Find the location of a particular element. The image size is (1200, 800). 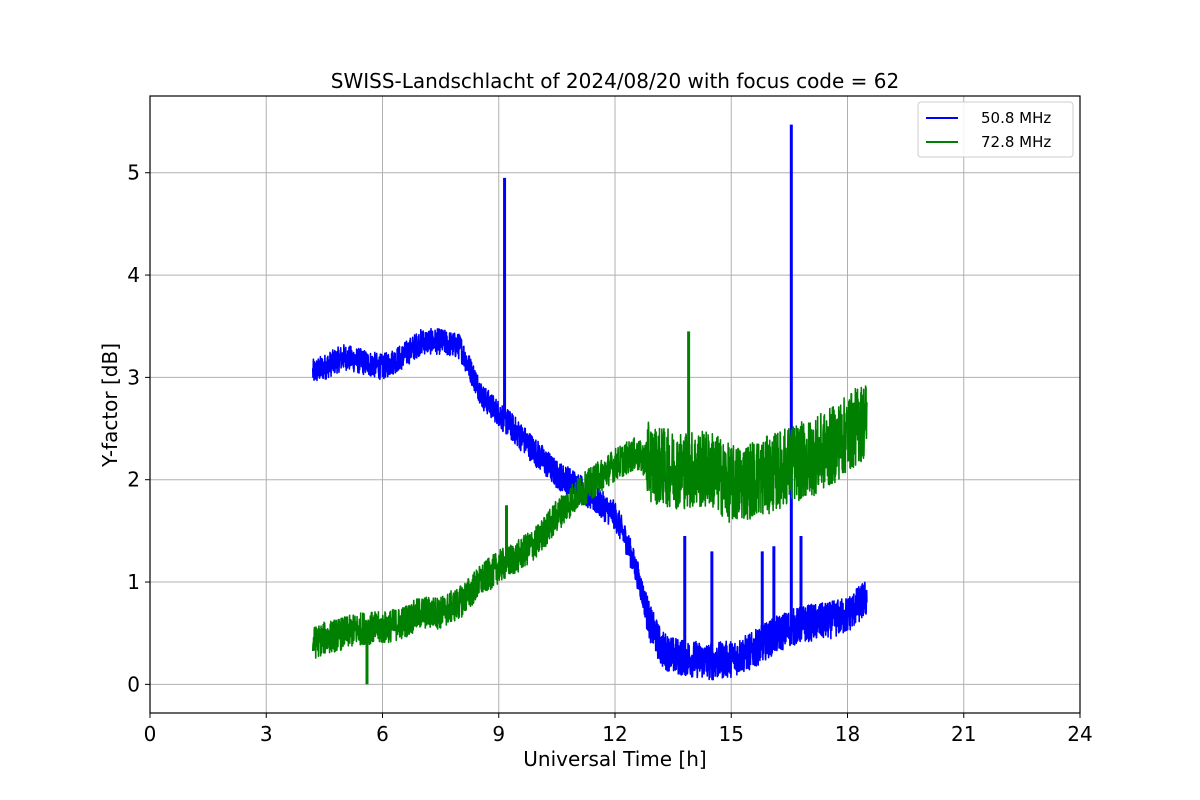

legend: 50.8 MHz 72.8 MHz is located at coordinates (995, 129).